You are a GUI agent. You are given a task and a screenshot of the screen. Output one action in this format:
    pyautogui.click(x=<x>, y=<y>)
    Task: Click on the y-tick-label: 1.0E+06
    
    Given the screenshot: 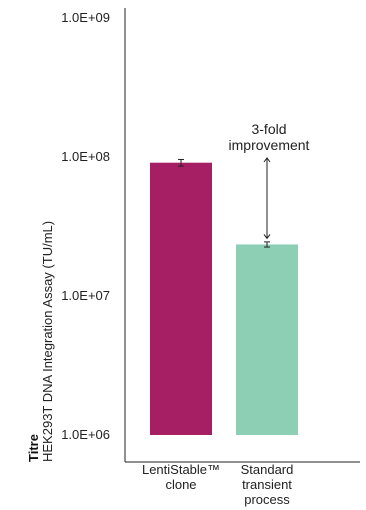 What is the action you would take?
    pyautogui.click(x=85, y=434)
    